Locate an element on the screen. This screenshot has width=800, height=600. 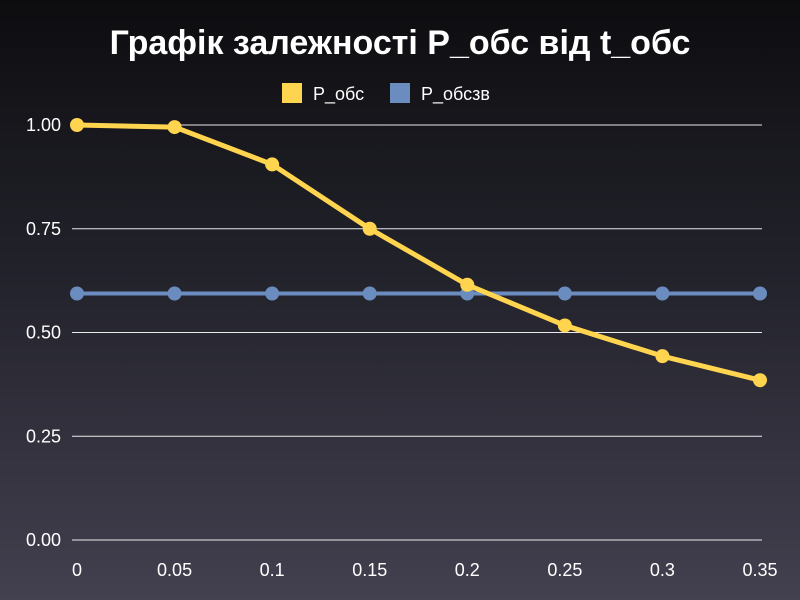
x-tick-label: 0.25 is located at coordinates (564, 570).